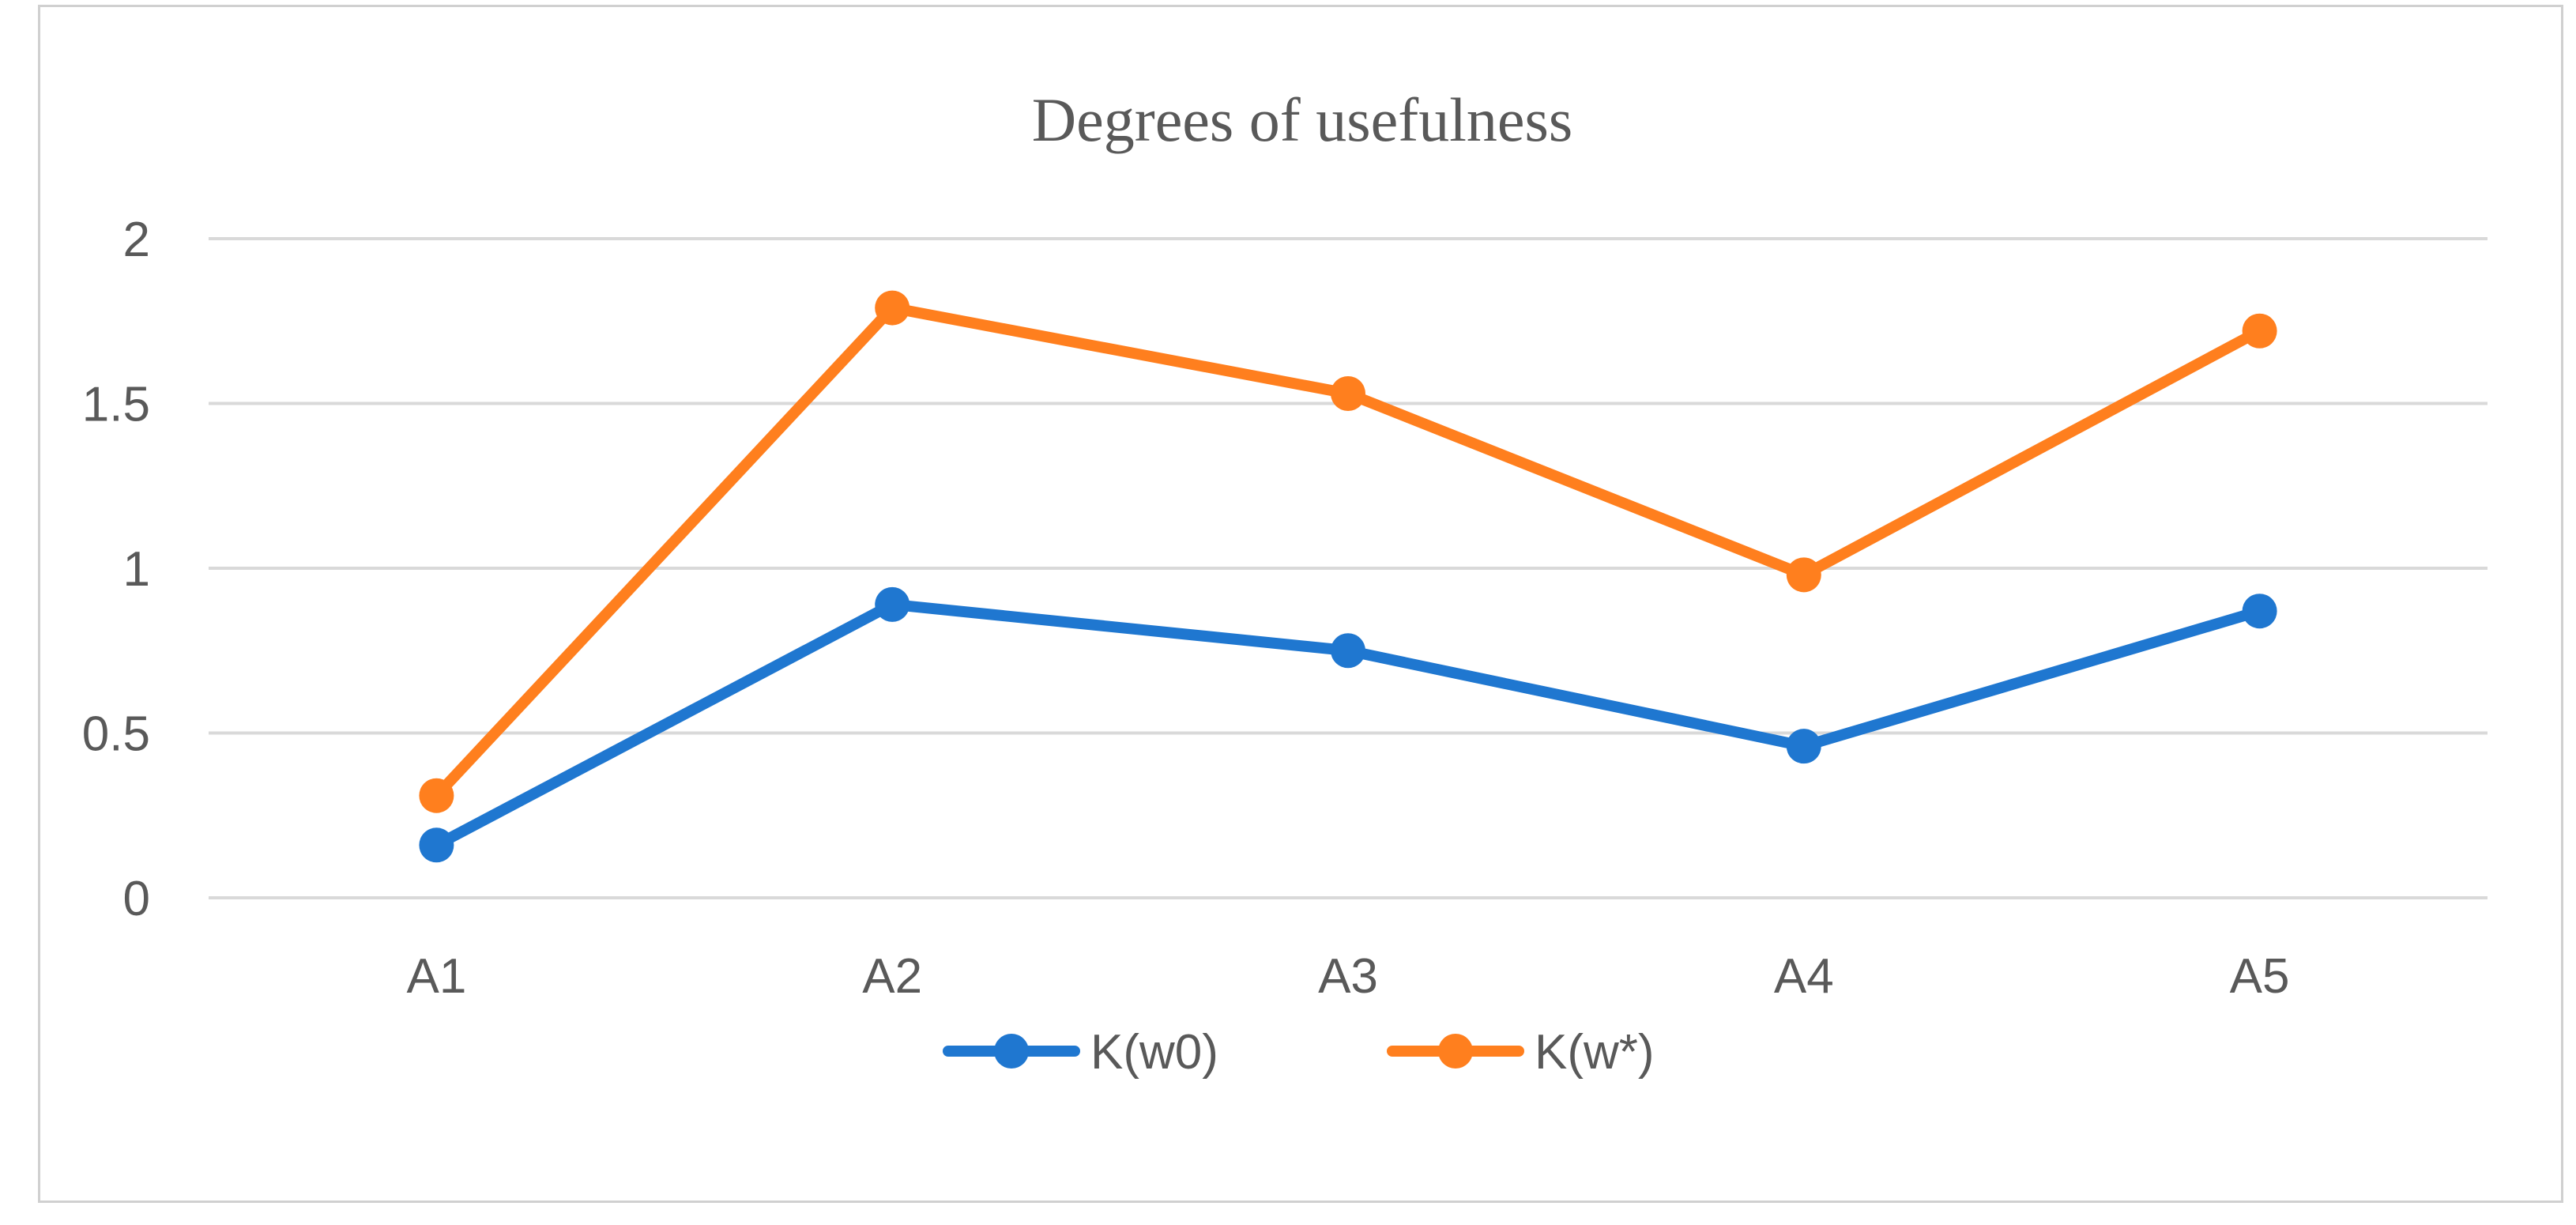  I want to click on chart-title: Degrees of usefulness, so click(1302, 119).